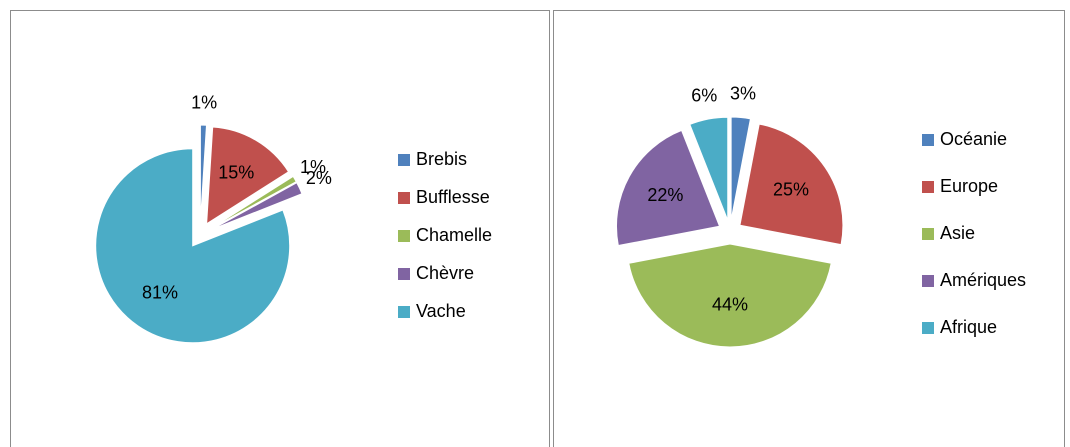  I want to click on legend-label: Chamelle, so click(454, 235).